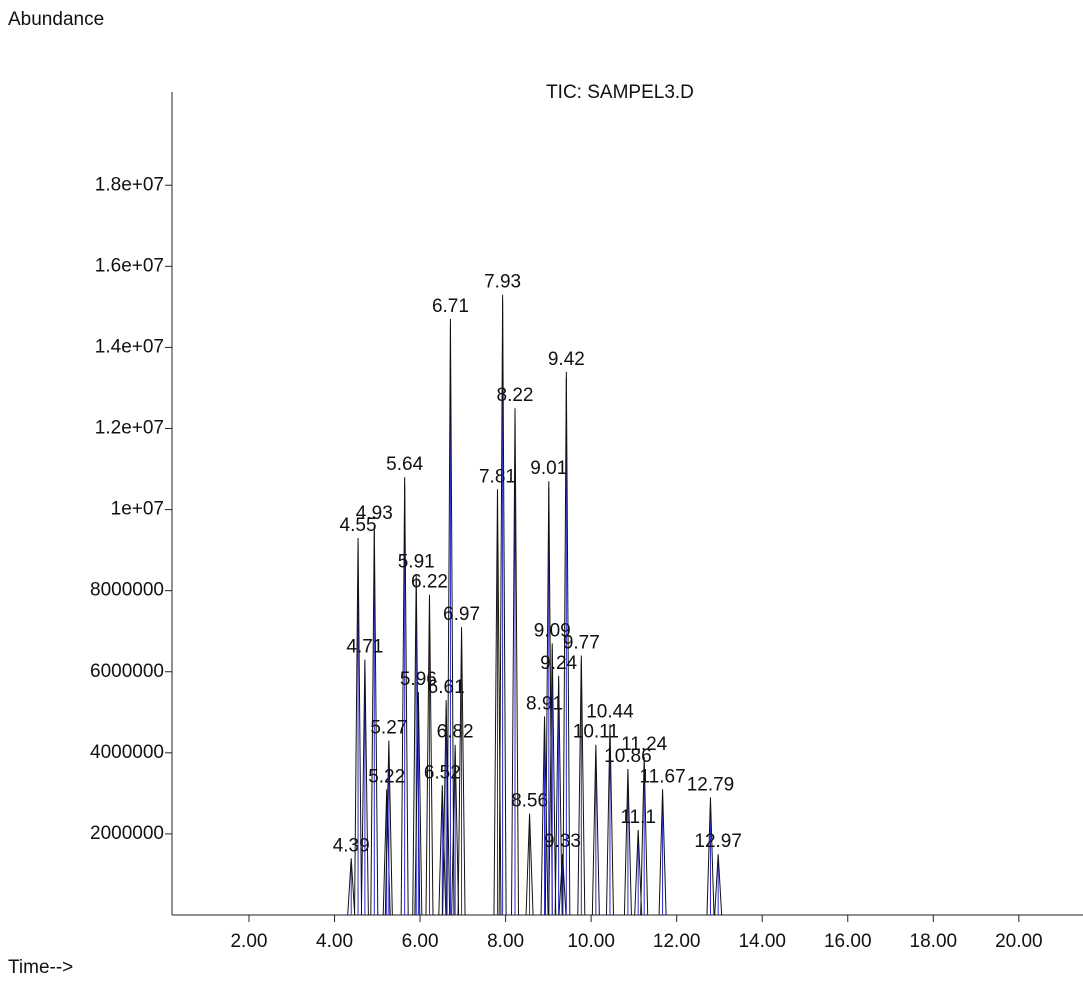 The image size is (1083, 988). What do you see at coordinates (358, 525) in the screenshot?
I see `peak-label: 4.55` at bounding box center [358, 525].